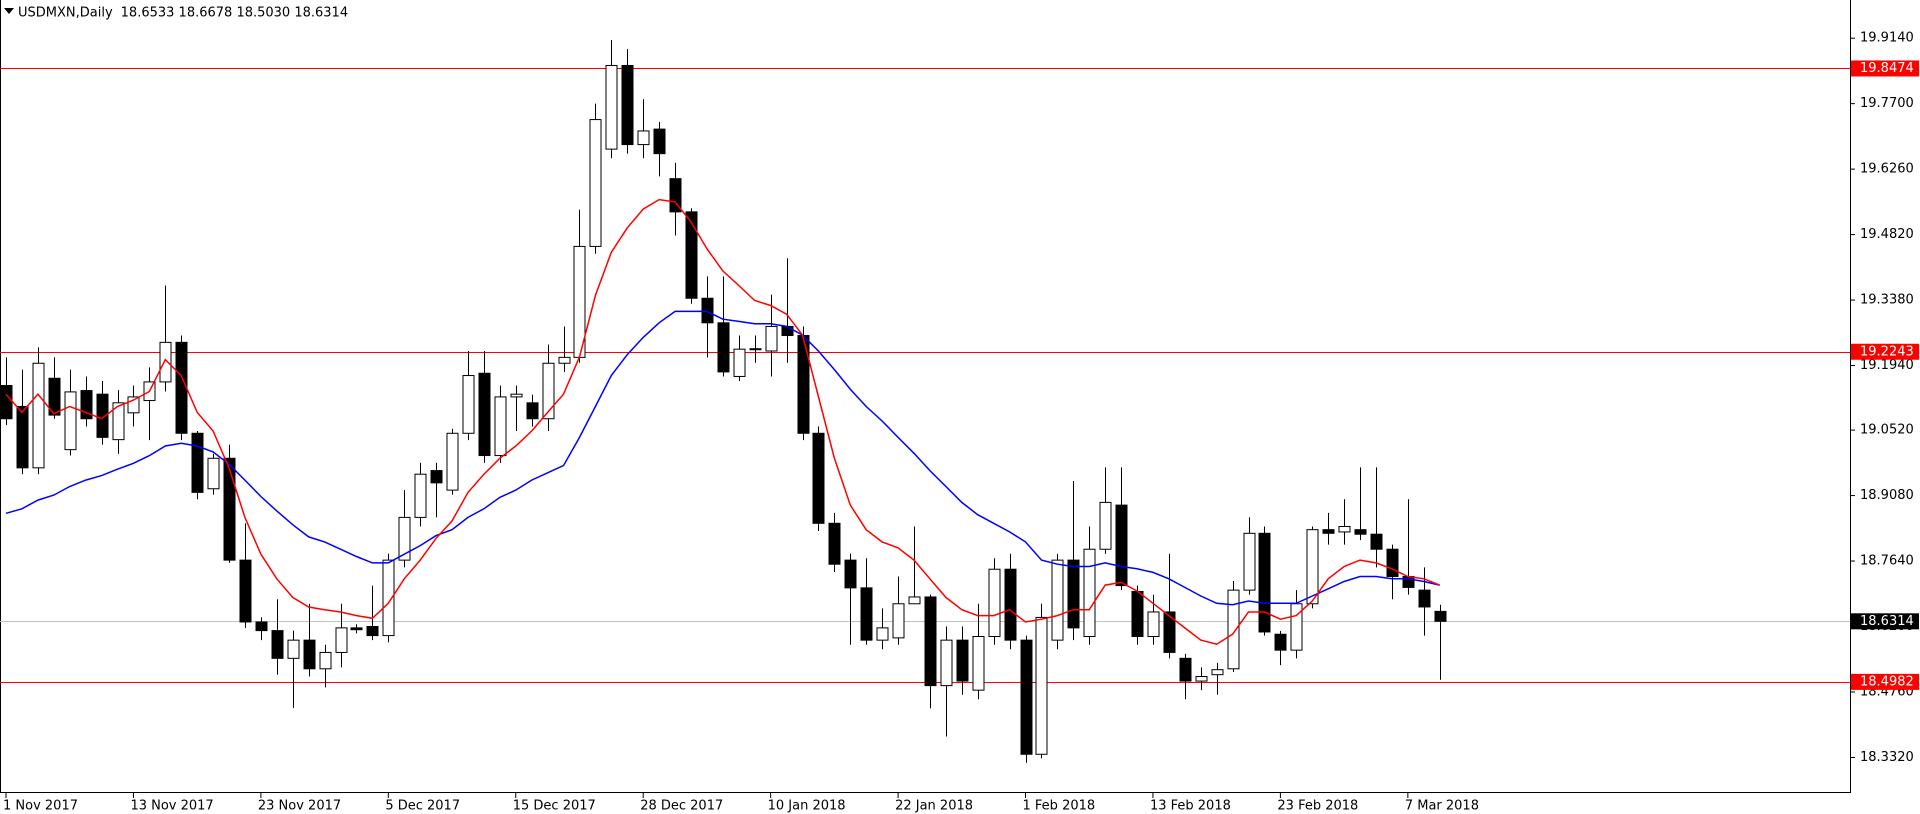 The height and width of the screenshot is (814, 1920). What do you see at coordinates (1887, 365) in the screenshot?
I see `y-tick-label: 19.1940` at bounding box center [1887, 365].